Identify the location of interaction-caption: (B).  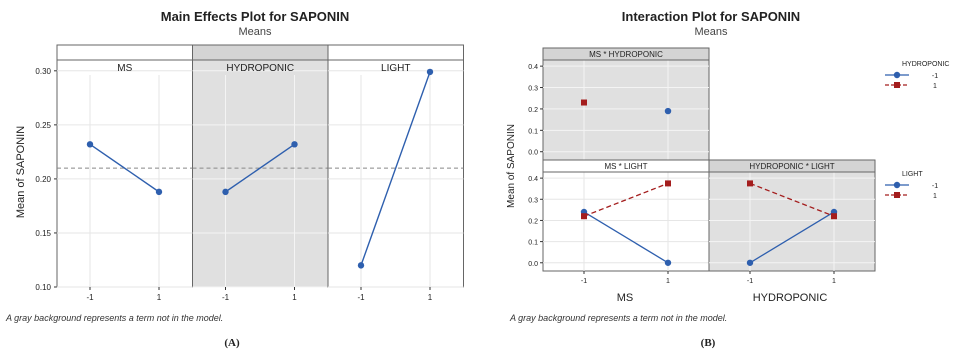
(708, 343).